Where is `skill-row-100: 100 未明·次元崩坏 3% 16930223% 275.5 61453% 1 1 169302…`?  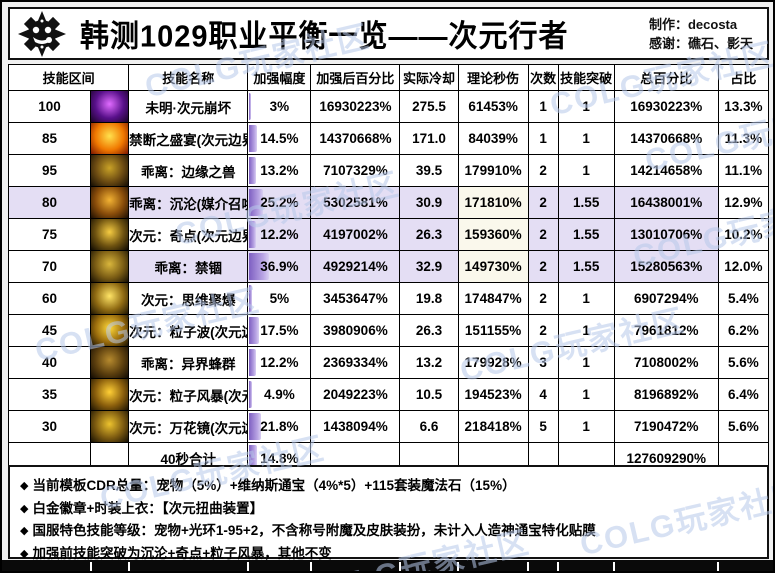
skill-row-100: 100 未明·次元崩坏 3% 16930223% 275.5 61453% 1 1 169302… is located at coordinates (388, 106).